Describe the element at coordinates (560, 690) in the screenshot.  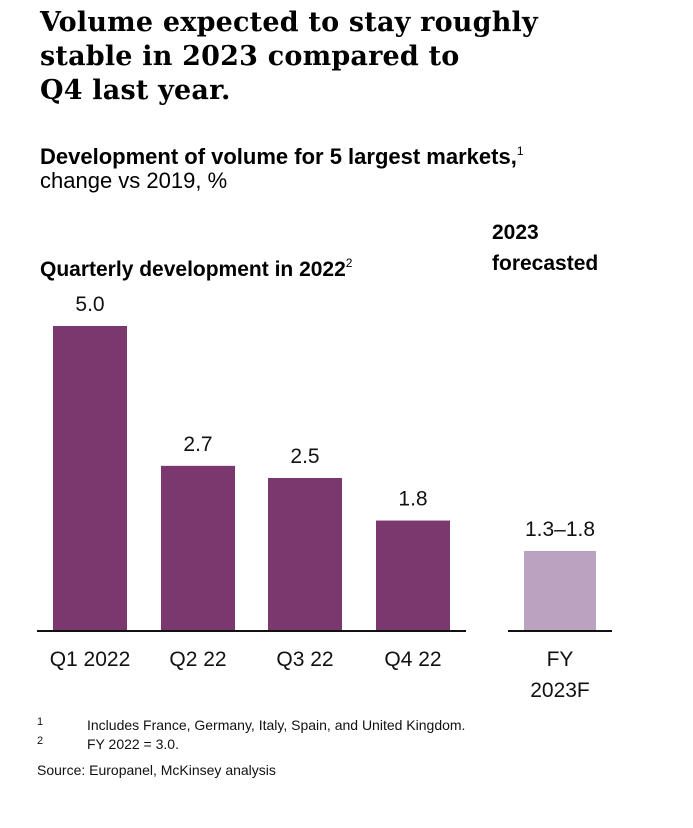
I see `x-tick-label: 2023F` at that location.